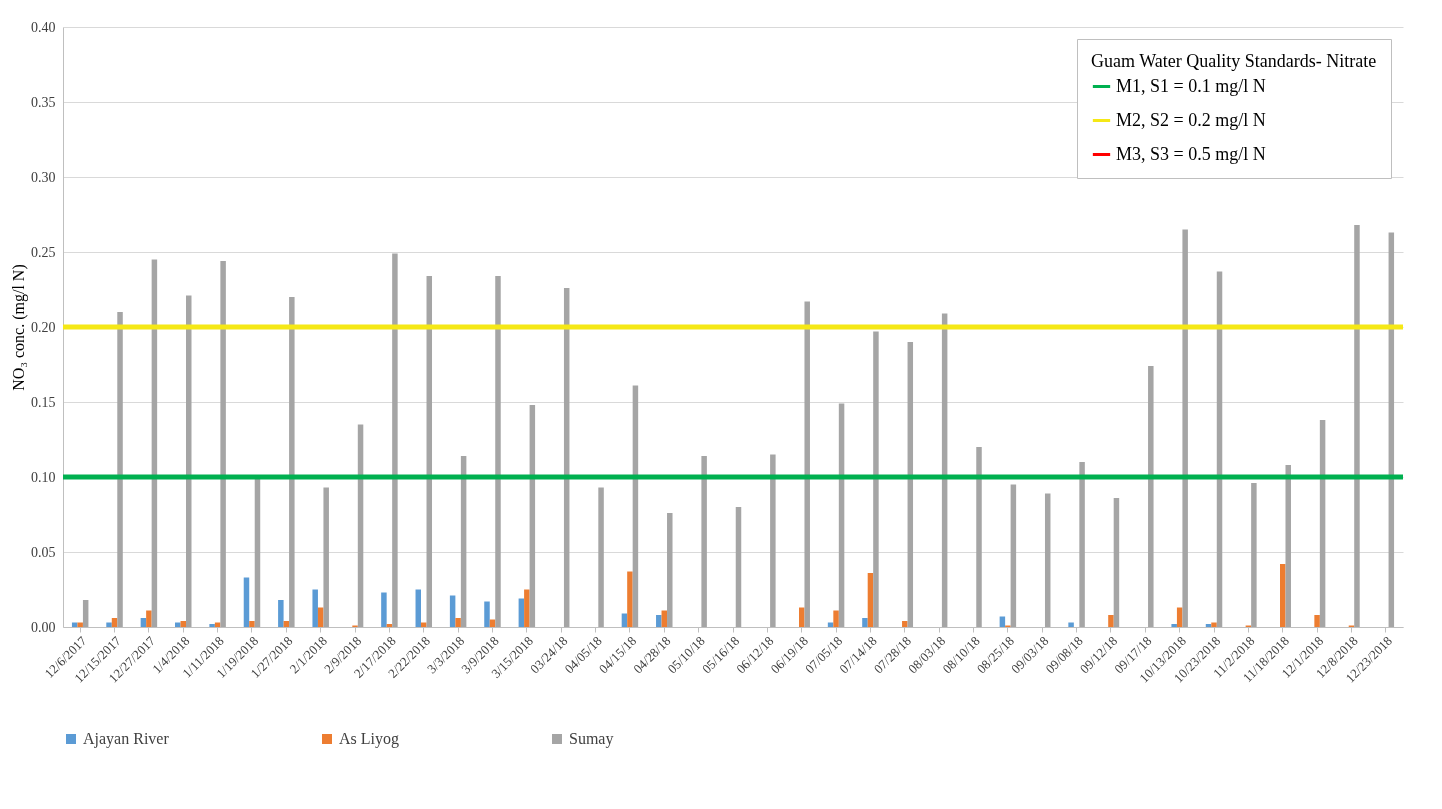 This screenshot has width=1442, height=809. What do you see at coordinates (369, 739) in the screenshot?
I see `legend-label: As Liyog` at bounding box center [369, 739].